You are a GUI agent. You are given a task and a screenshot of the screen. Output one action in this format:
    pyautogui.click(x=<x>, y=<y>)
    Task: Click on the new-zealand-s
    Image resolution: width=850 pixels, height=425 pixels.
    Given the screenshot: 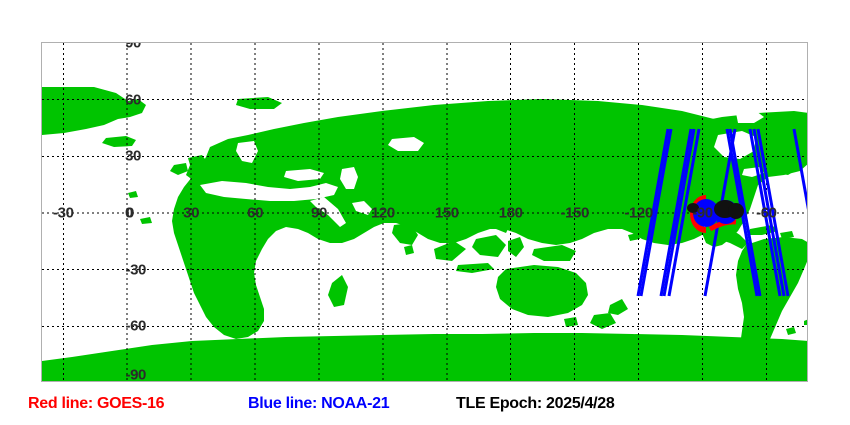 What is the action you would take?
    pyautogui.click(x=603, y=321)
    